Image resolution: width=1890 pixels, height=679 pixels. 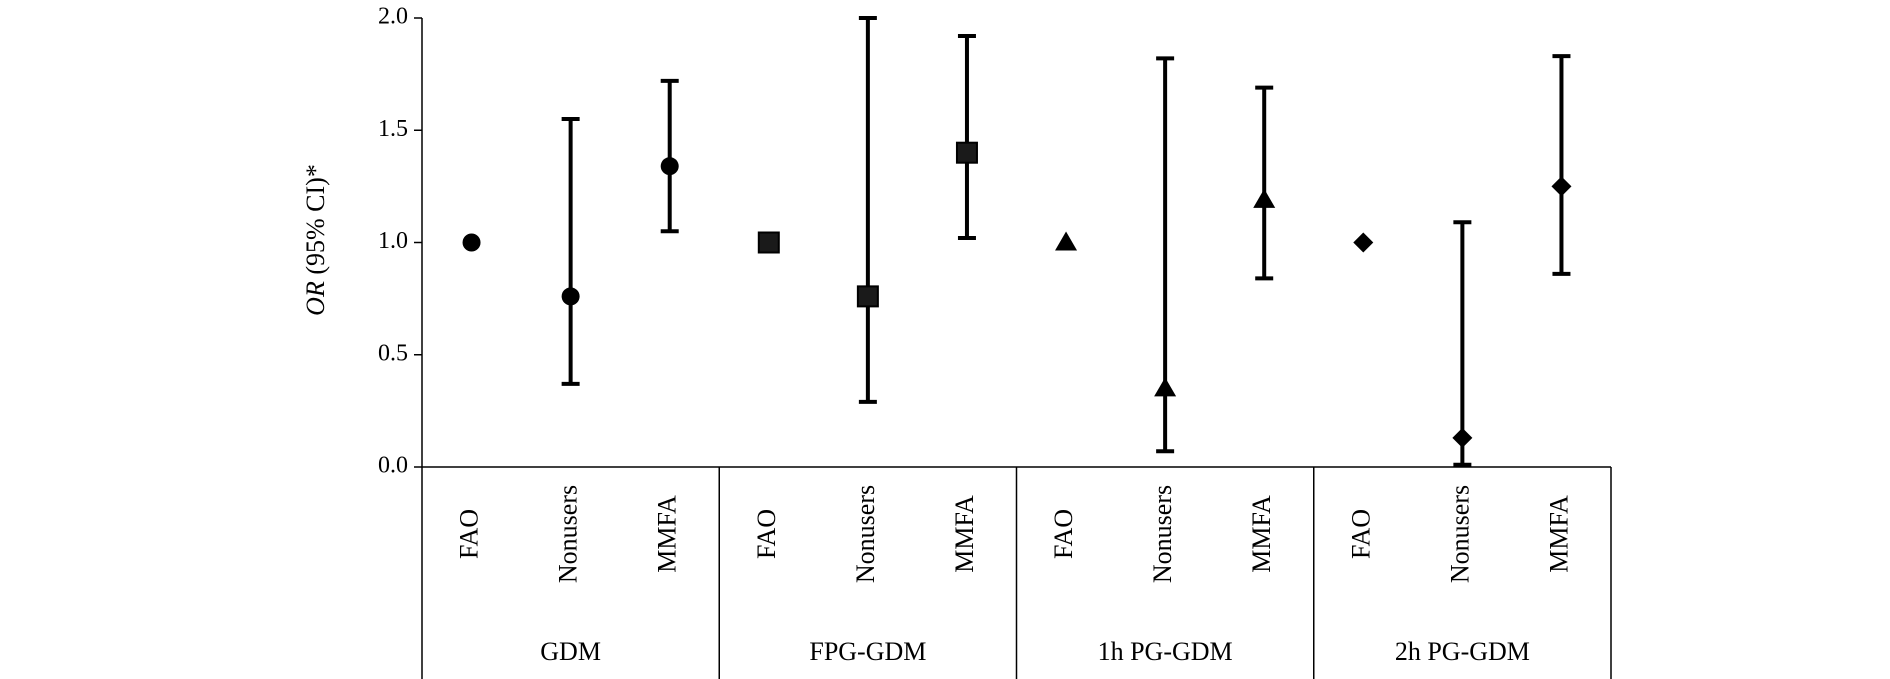 I want to click on y-tick-label: 1.5, so click(x=393, y=129).